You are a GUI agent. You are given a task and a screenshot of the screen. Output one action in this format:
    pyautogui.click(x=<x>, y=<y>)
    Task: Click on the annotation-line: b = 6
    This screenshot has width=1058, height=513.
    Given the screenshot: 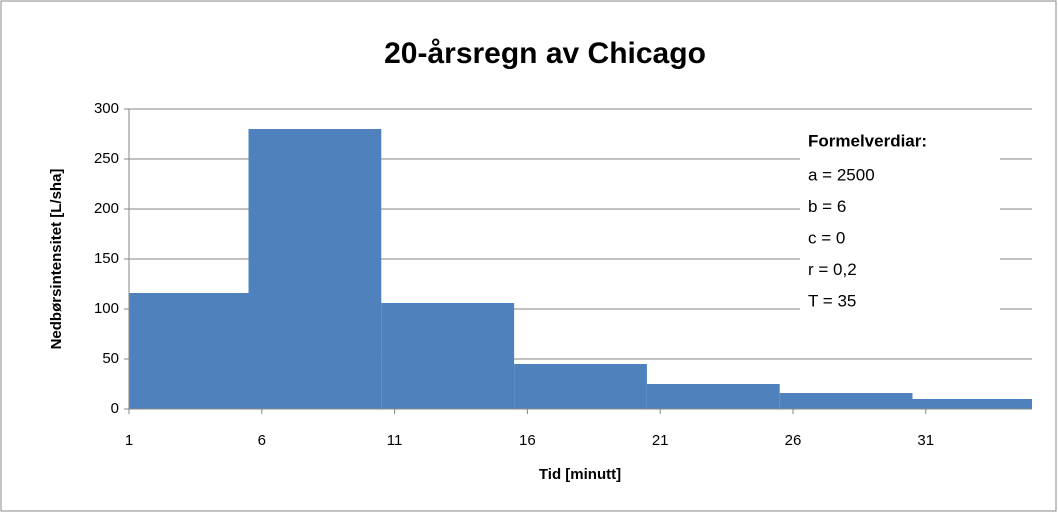 What is the action you would take?
    pyautogui.click(x=827, y=206)
    